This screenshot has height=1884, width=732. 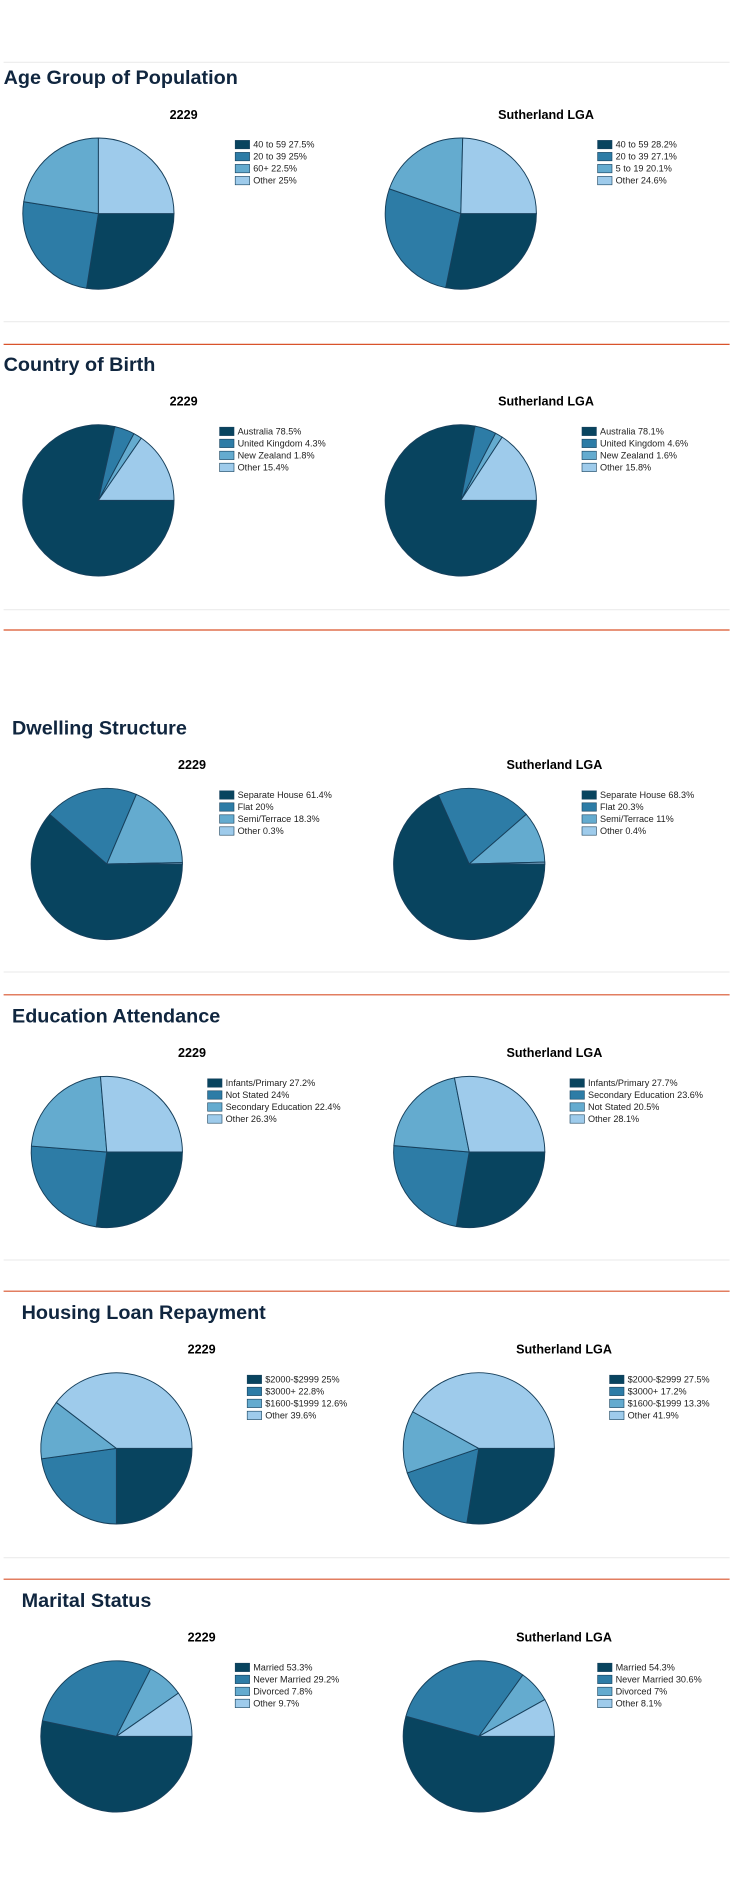 What do you see at coordinates (258, 1095) in the screenshot?
I see `legend-entry: Not Stated 24%` at bounding box center [258, 1095].